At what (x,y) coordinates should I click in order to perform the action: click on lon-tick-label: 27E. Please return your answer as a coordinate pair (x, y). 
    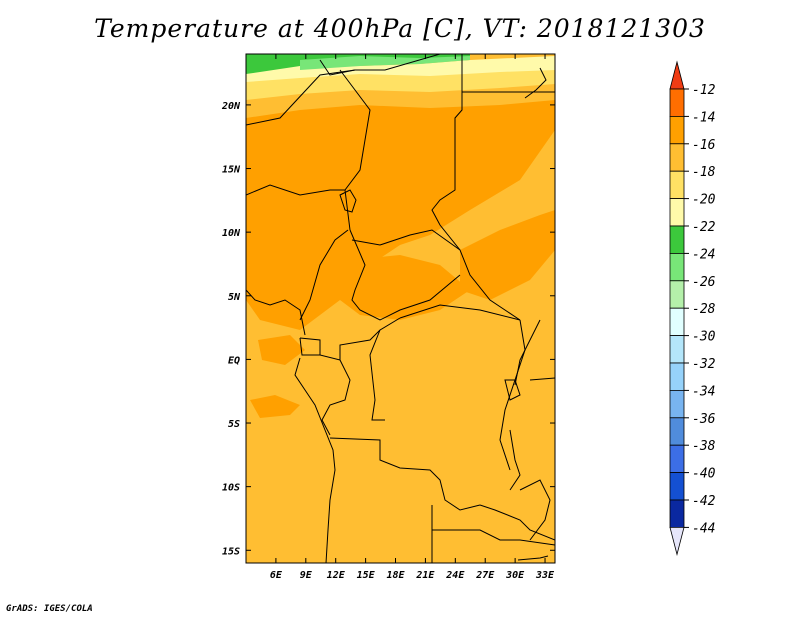
    Looking at the image, I should click on (485, 575).